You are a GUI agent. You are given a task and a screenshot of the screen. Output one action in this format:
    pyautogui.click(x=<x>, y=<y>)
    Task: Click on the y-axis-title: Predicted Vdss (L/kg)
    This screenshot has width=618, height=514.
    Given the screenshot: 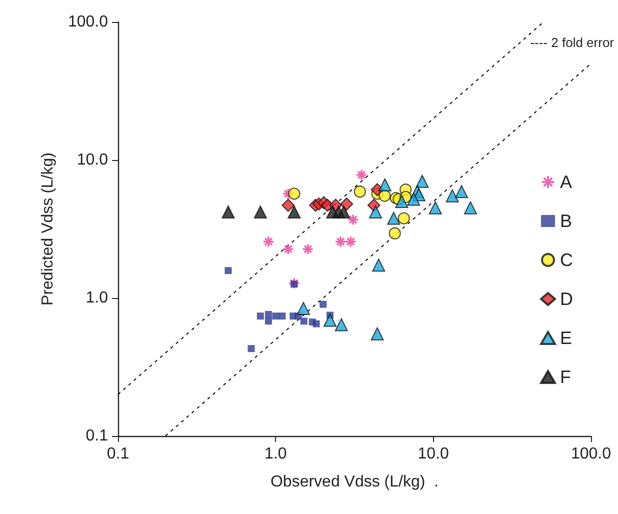 What is the action you would take?
    pyautogui.click(x=48, y=229)
    